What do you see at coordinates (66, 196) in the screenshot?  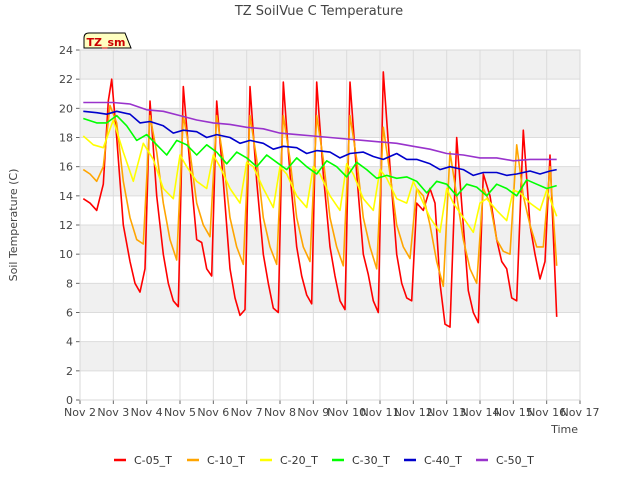 I see `y-tick-label: 14` at bounding box center [66, 196].